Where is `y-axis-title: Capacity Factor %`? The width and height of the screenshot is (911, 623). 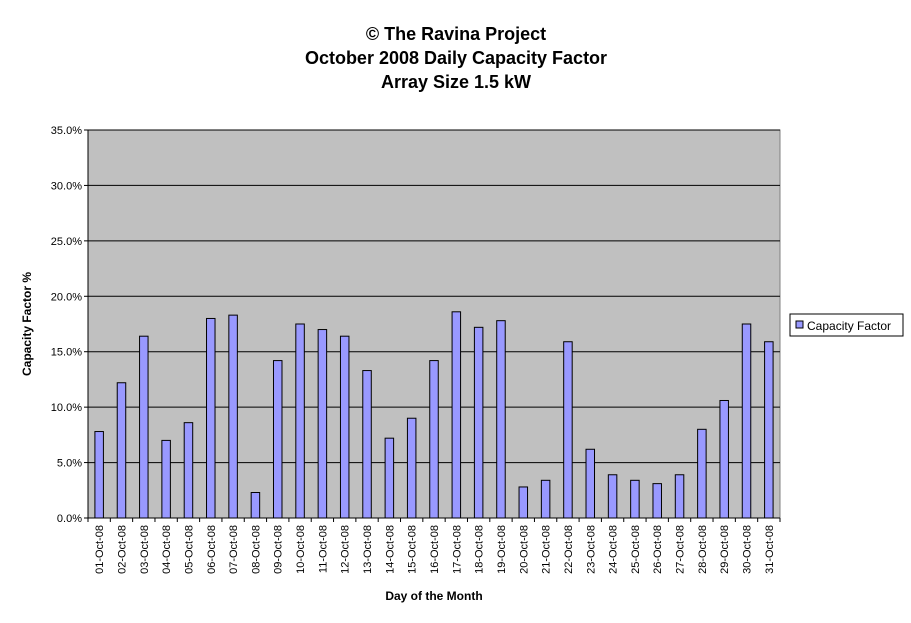 y-axis-title: Capacity Factor % is located at coordinates (27, 324).